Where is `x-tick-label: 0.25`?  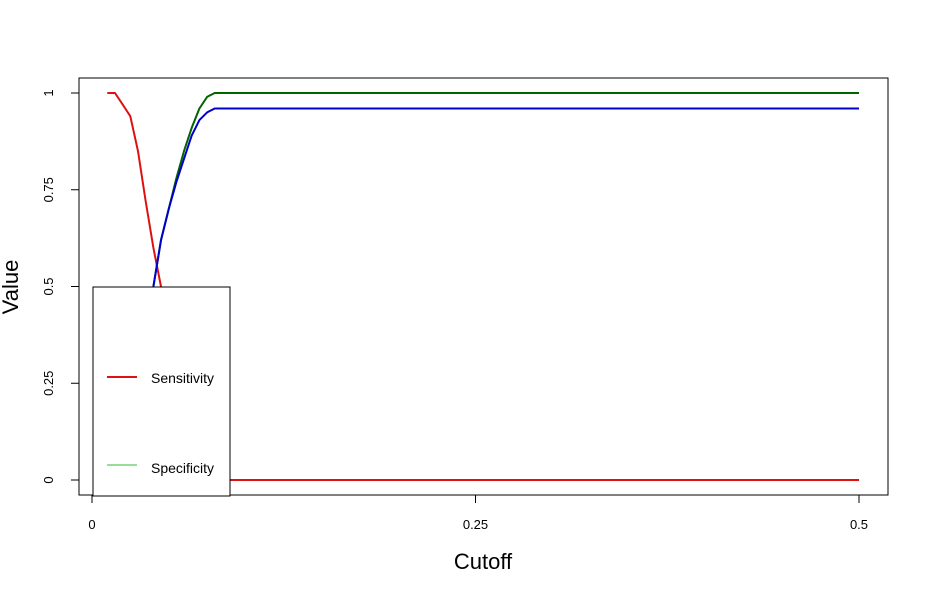 x-tick-label: 0.25 is located at coordinates (475, 524).